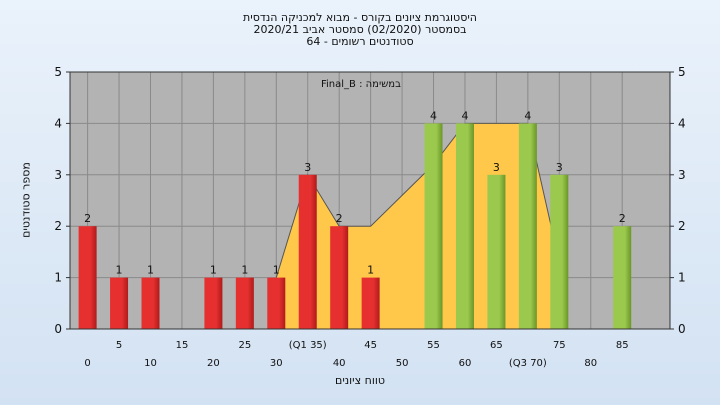 This screenshot has width=720, height=405. What do you see at coordinates (213, 363) in the screenshot?
I see `x-tick-label: 20` at bounding box center [213, 363].